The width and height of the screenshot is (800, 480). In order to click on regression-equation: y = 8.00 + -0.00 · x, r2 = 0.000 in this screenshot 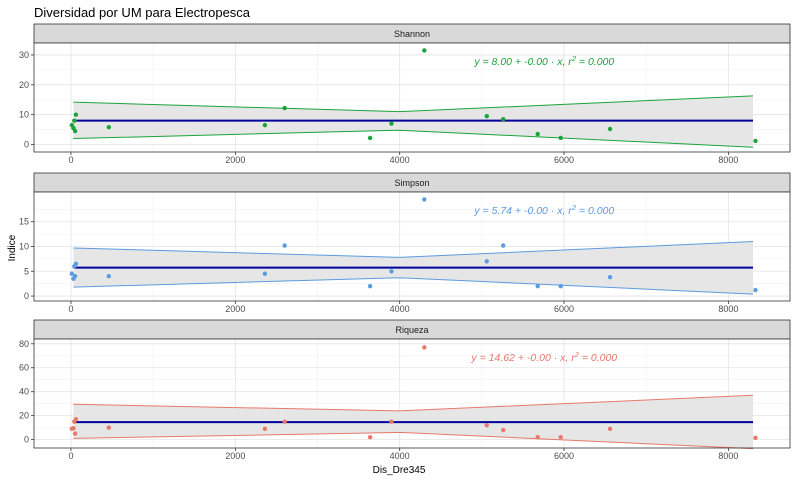, I will do `click(543, 61)`.